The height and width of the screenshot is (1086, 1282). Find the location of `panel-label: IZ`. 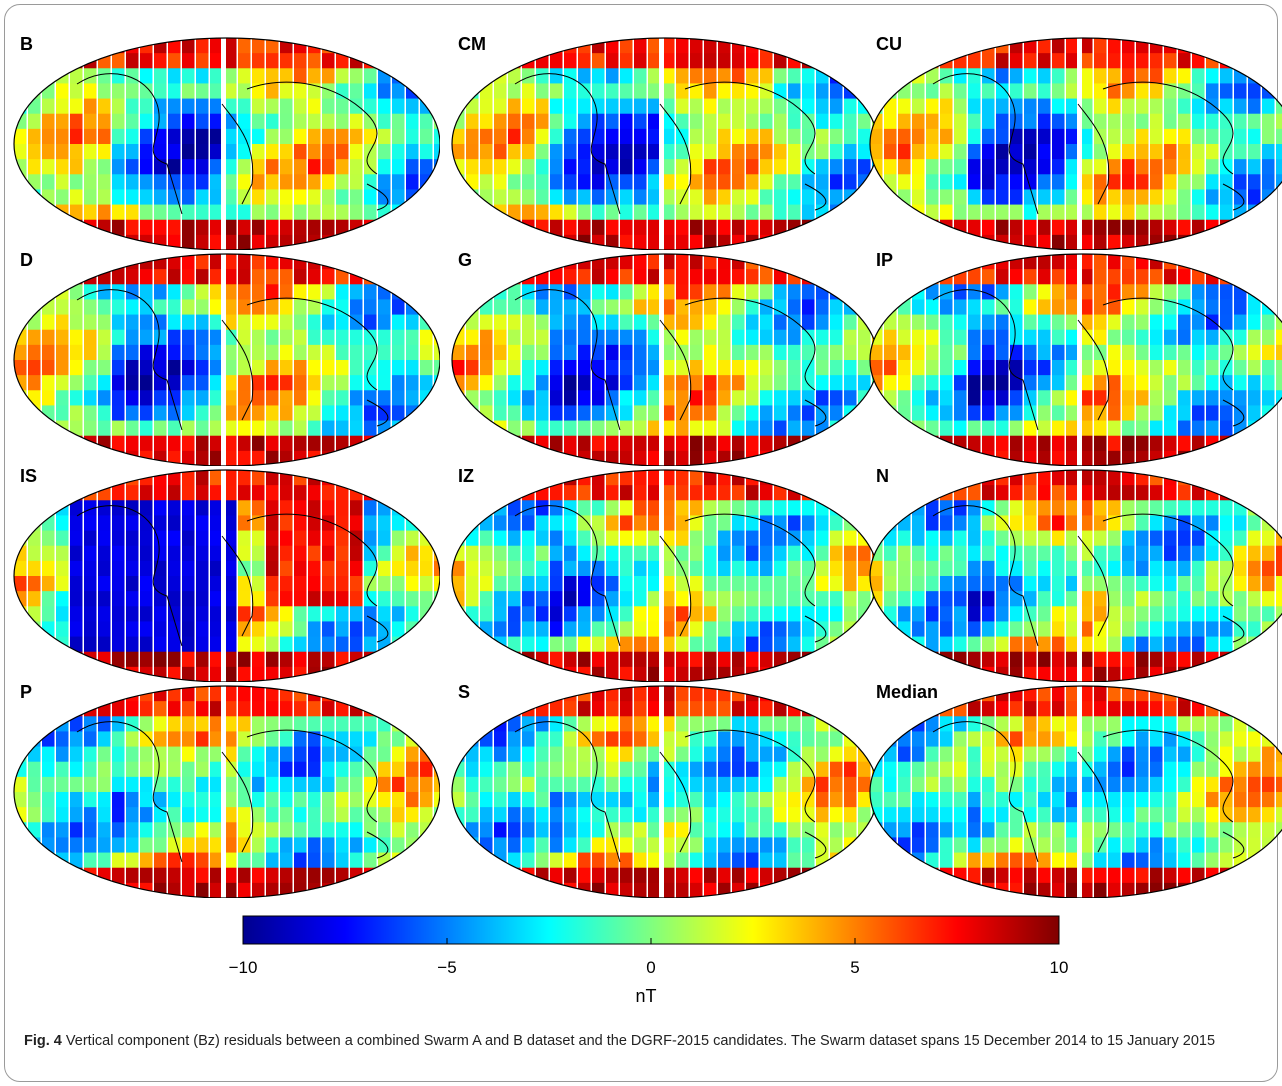

panel-label: IZ is located at coordinates (466, 476).